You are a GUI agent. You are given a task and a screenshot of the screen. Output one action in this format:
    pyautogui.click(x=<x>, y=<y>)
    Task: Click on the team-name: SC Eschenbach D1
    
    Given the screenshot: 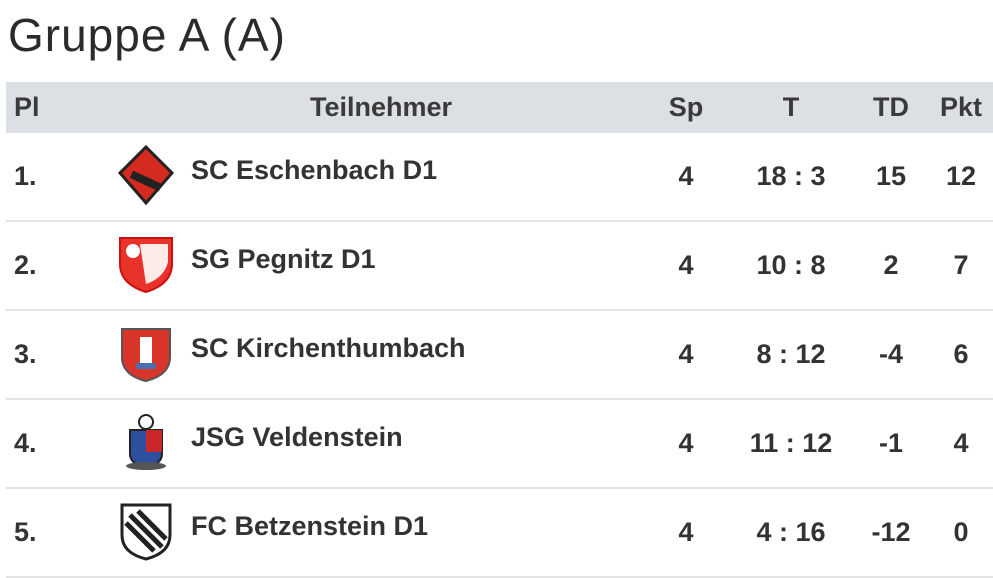 What is the action you would take?
    pyautogui.click(x=314, y=170)
    